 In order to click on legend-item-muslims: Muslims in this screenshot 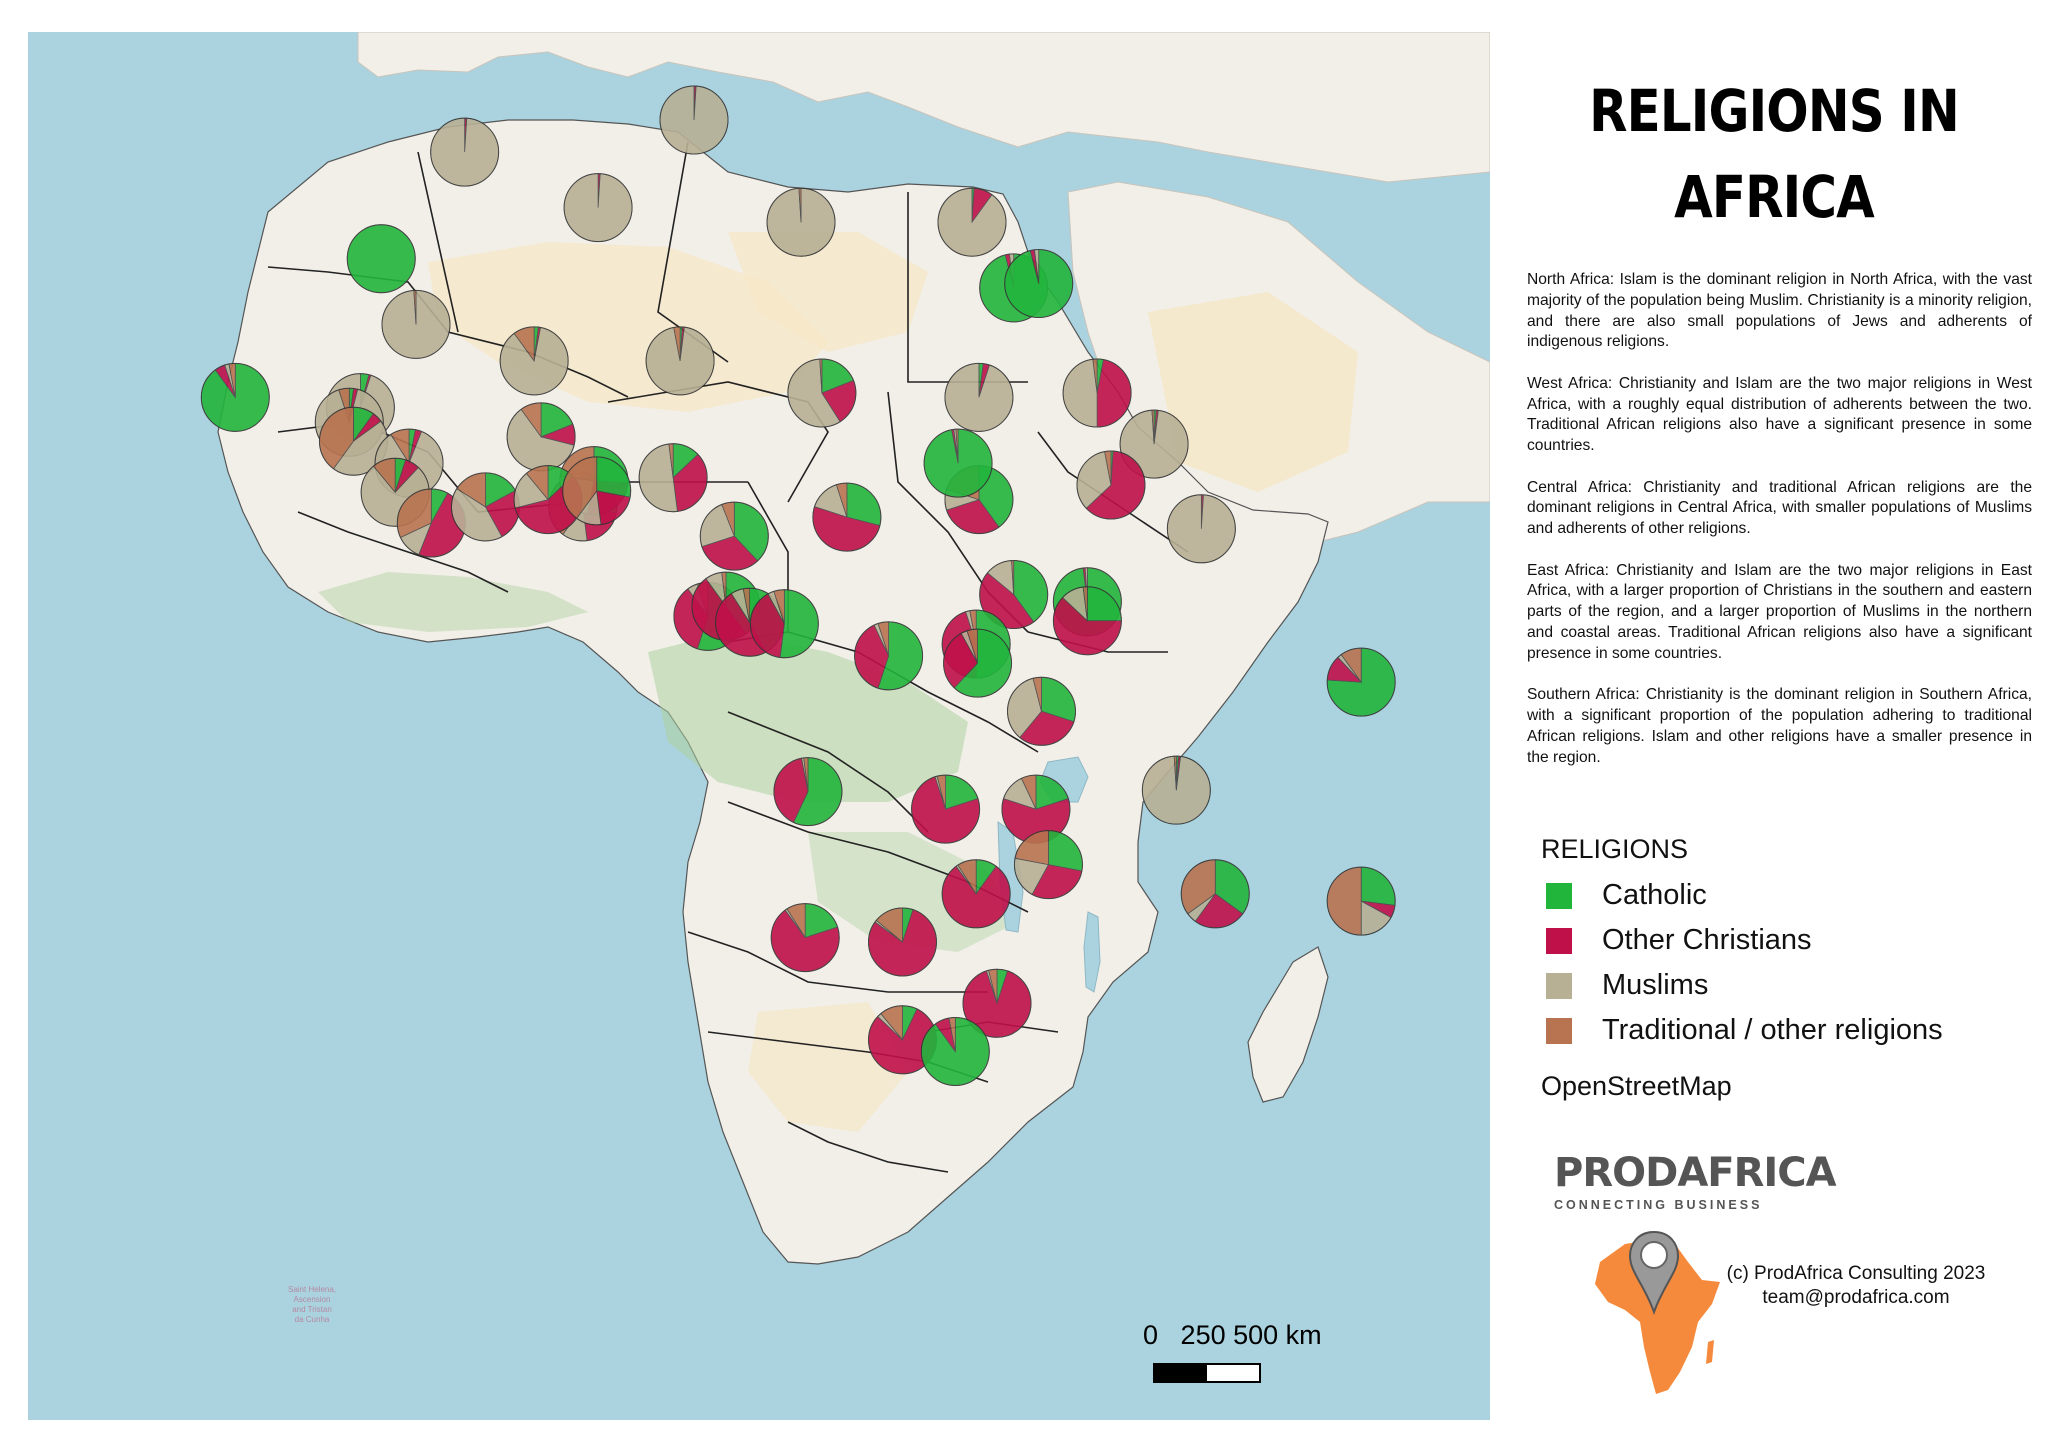, I will do `click(1781, 985)`.